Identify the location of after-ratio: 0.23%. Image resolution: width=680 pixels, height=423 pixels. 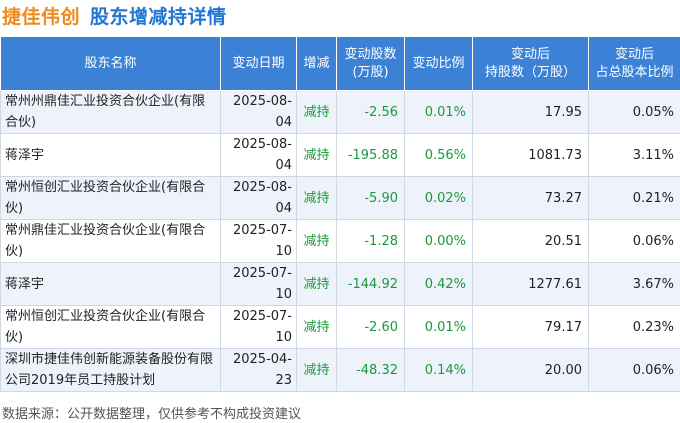
(634, 327).